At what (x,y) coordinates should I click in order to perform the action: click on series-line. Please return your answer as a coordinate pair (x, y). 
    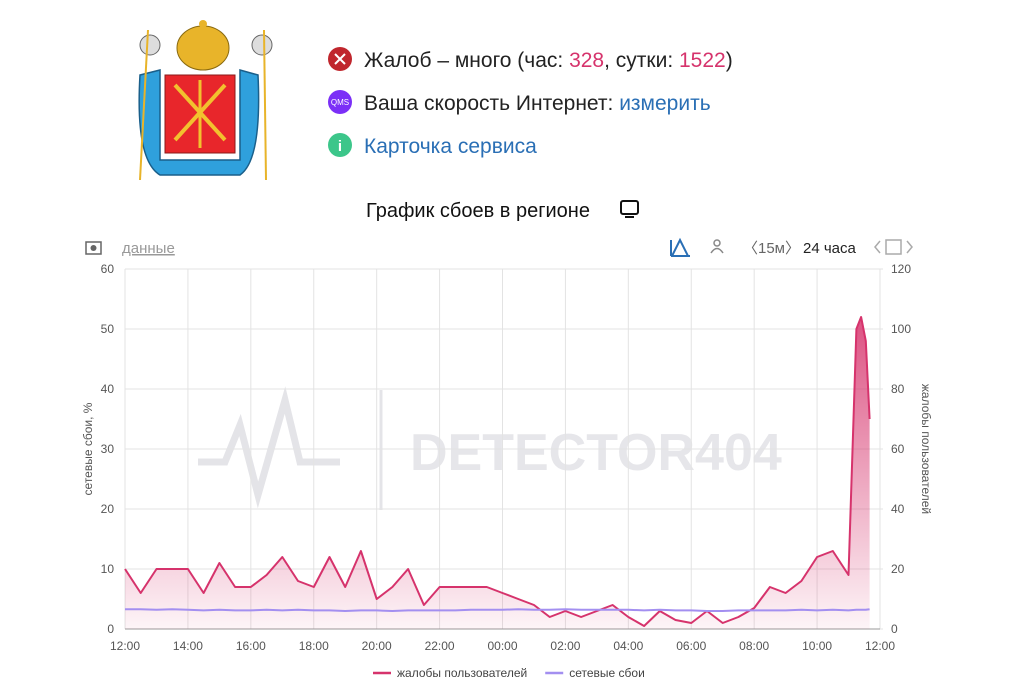
    Looking at the image, I should click on (497, 610).